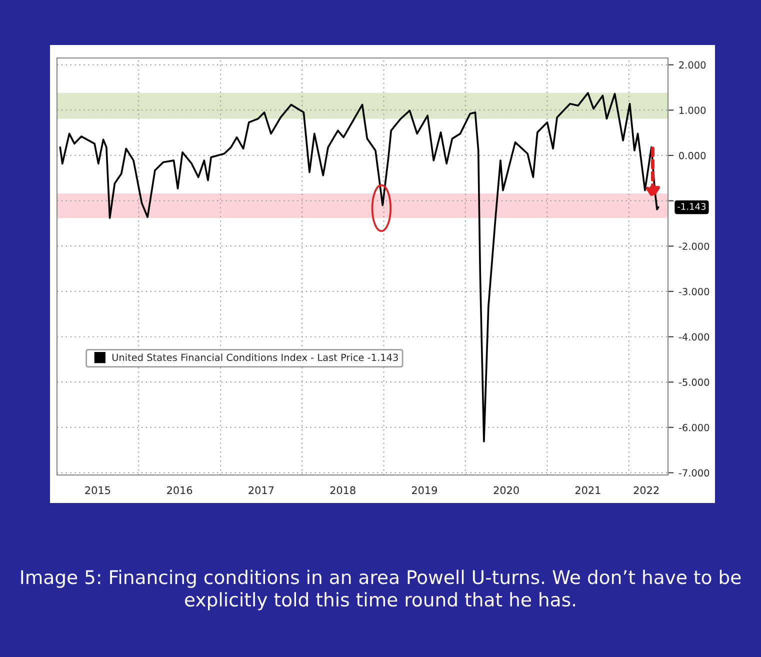  I want to click on y-tick-label: 0.000, so click(692, 156).